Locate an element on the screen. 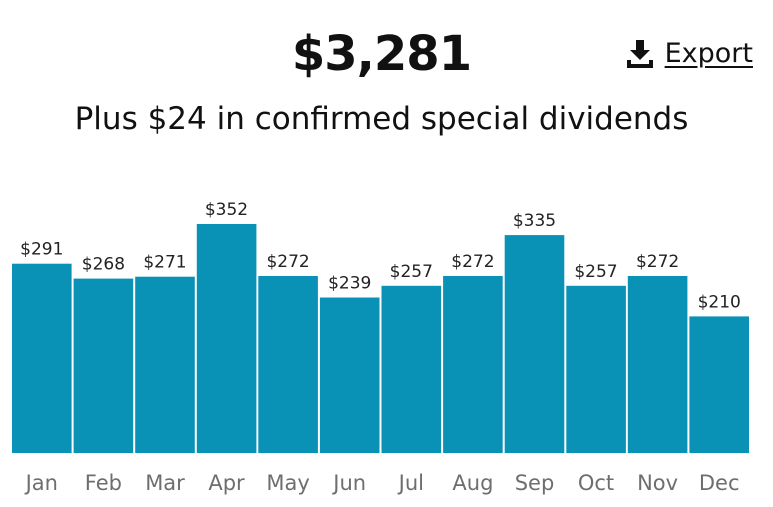 Image resolution: width=773 pixels, height=507 pixels. month-label-sep: Sep is located at coordinates (535, 483).